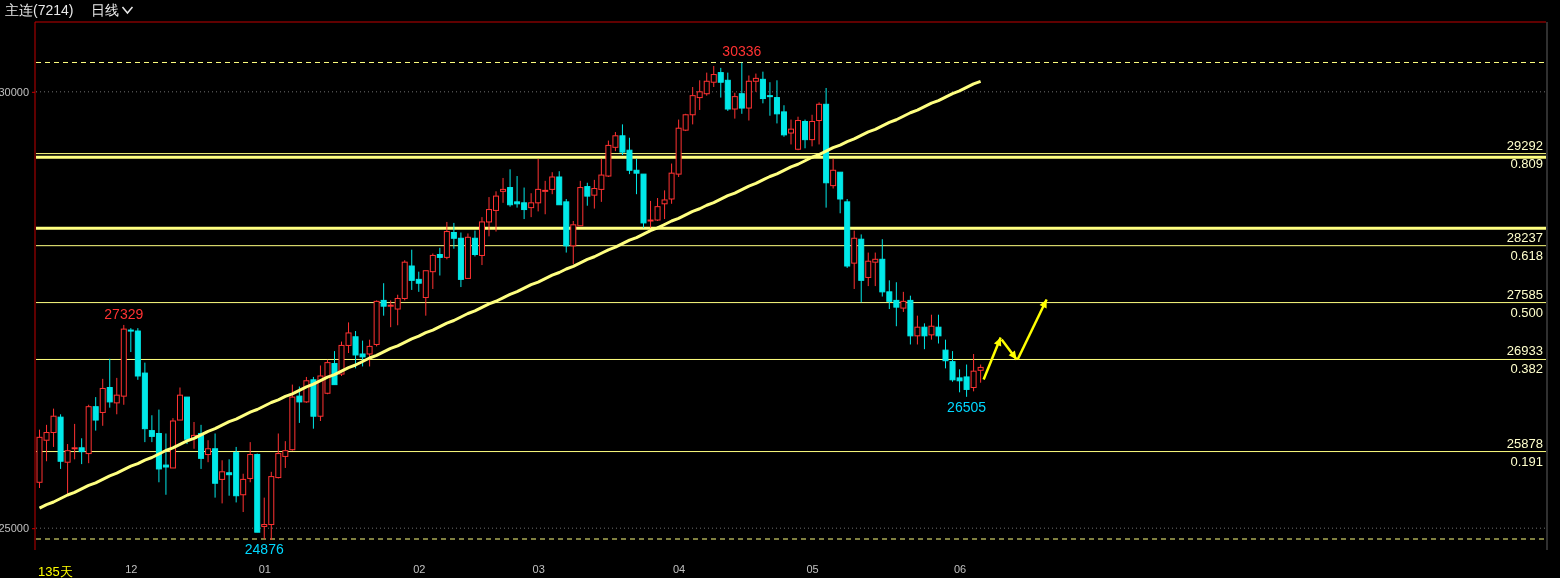  I want to click on annotation: 27329, so click(124, 313).